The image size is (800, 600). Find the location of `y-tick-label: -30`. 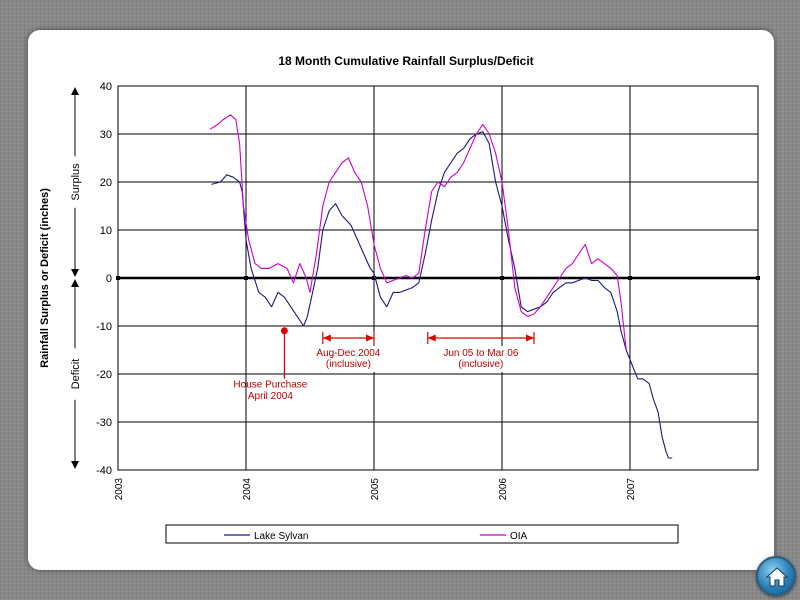

y-tick-label: -30 is located at coordinates (104, 423).